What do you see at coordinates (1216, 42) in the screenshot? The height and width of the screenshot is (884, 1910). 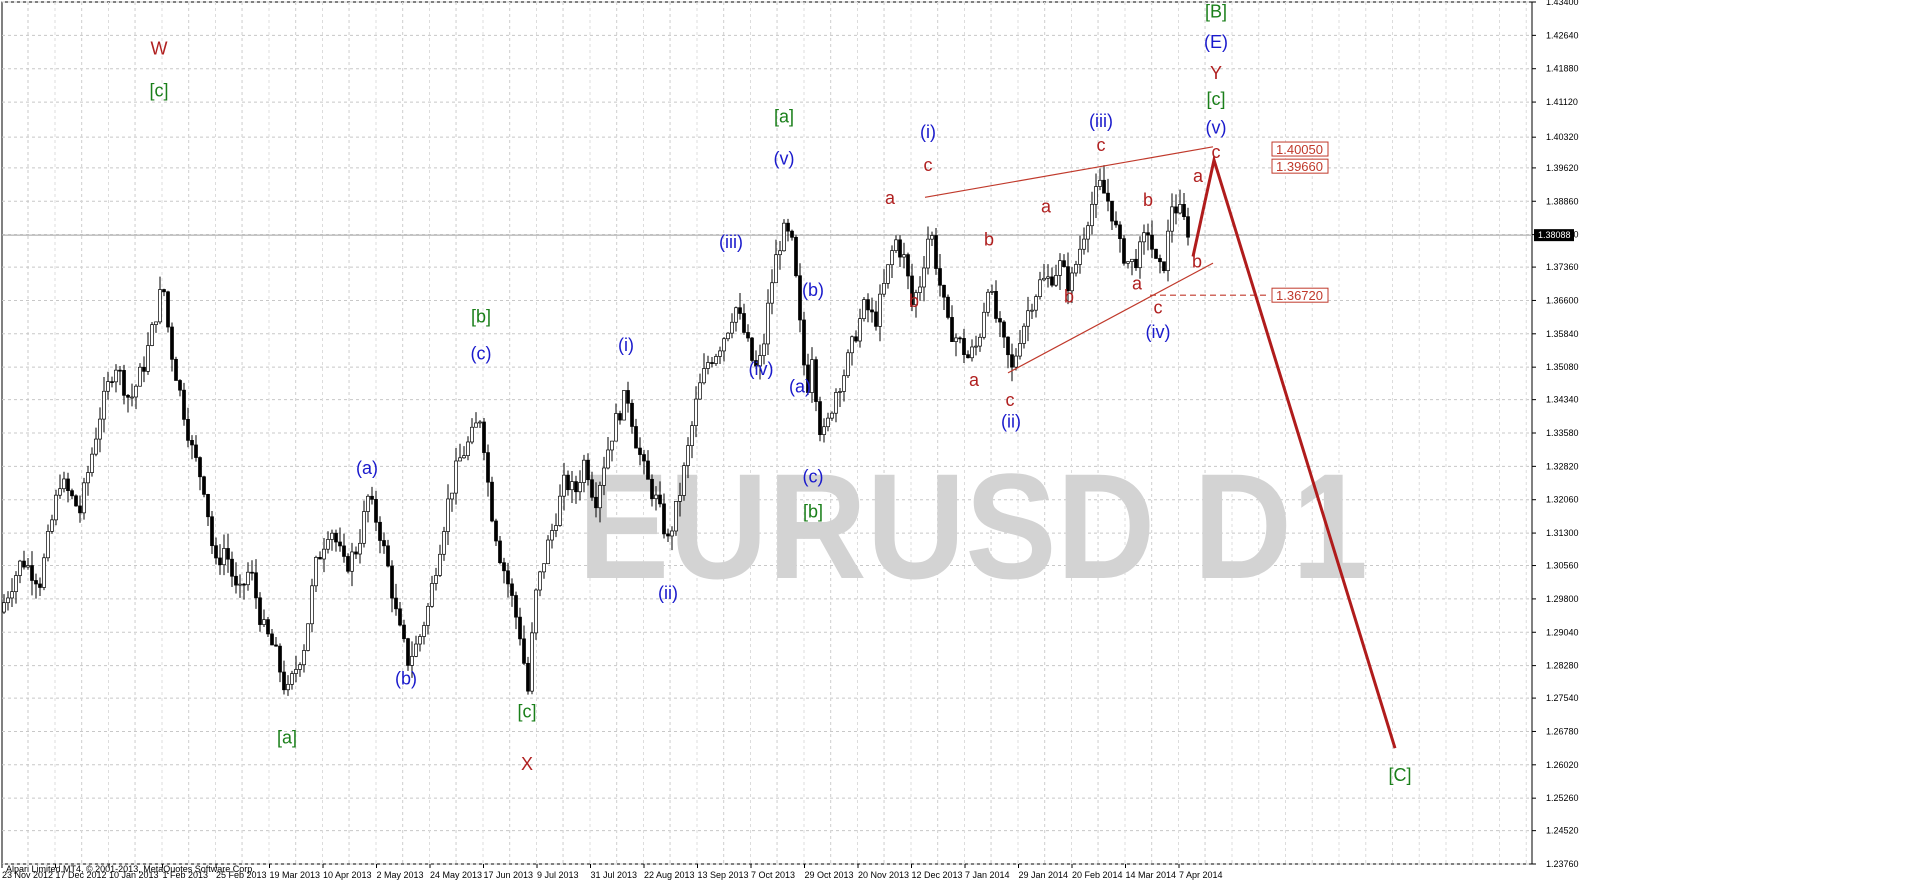 I see `wave-label: (E)` at bounding box center [1216, 42].